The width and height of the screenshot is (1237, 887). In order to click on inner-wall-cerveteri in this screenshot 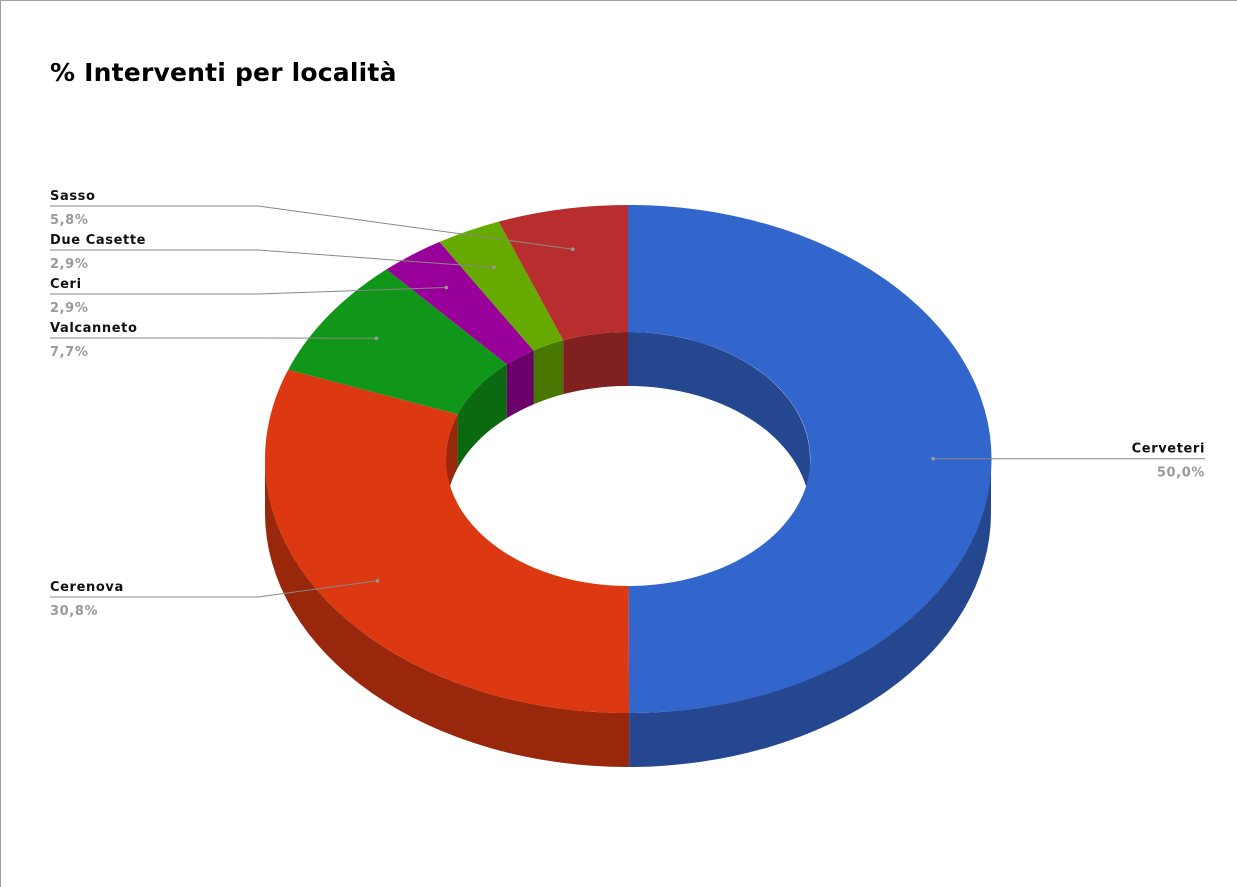, I will do `click(719, 422)`.